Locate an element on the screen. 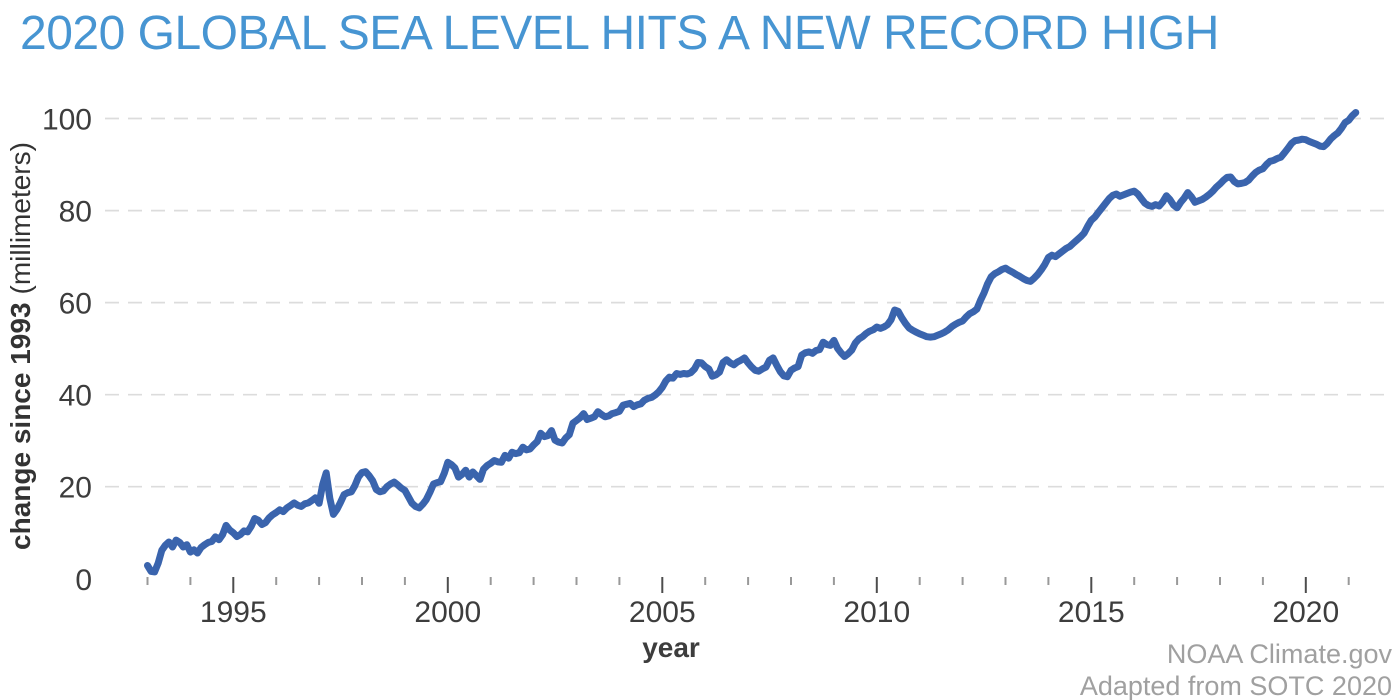  y-axis-label: change since 1993 (millimeters) is located at coordinates (20, 346).